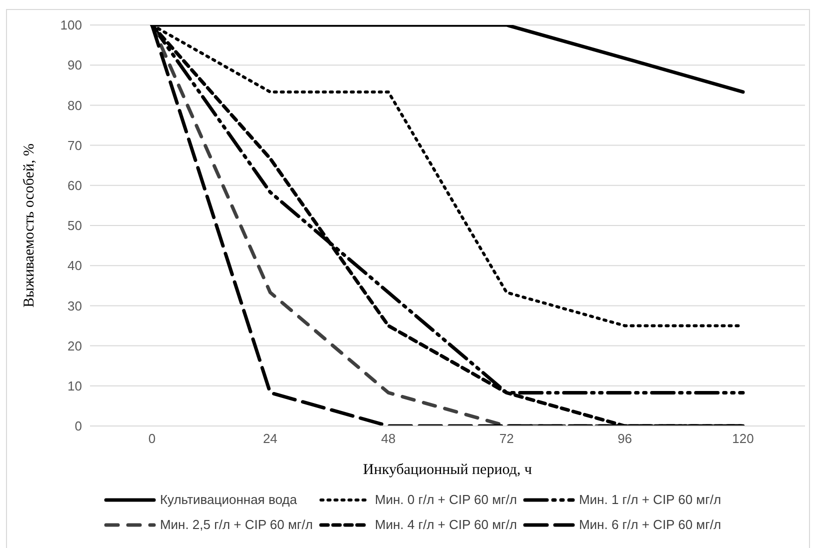  Describe the element at coordinates (650, 524) in the screenshot. I see `legend-label: Мин. 6 г/л + CIP 60 мг/л` at that location.